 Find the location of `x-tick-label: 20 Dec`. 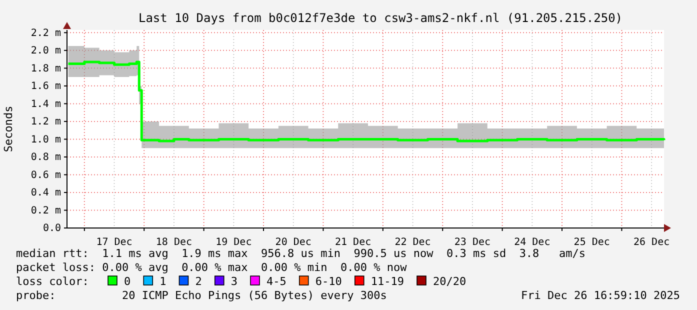

x-tick-label: 20 Dec is located at coordinates (293, 242).